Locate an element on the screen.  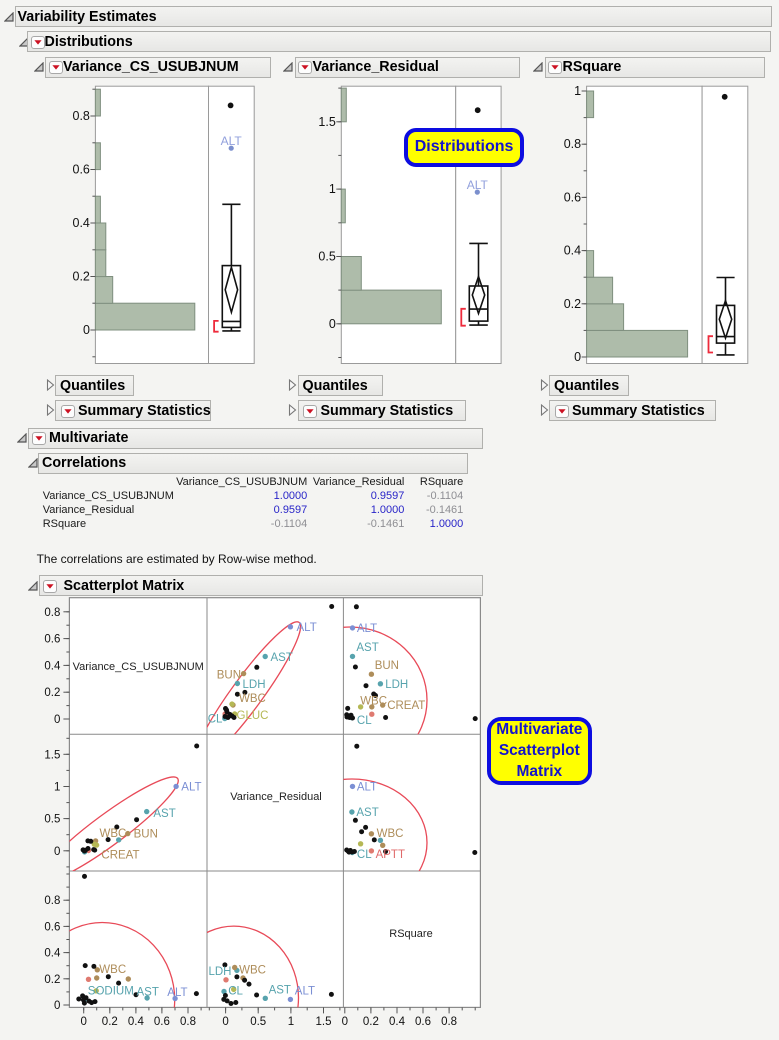
svg-text: RSquare is located at coordinates (410, 934).